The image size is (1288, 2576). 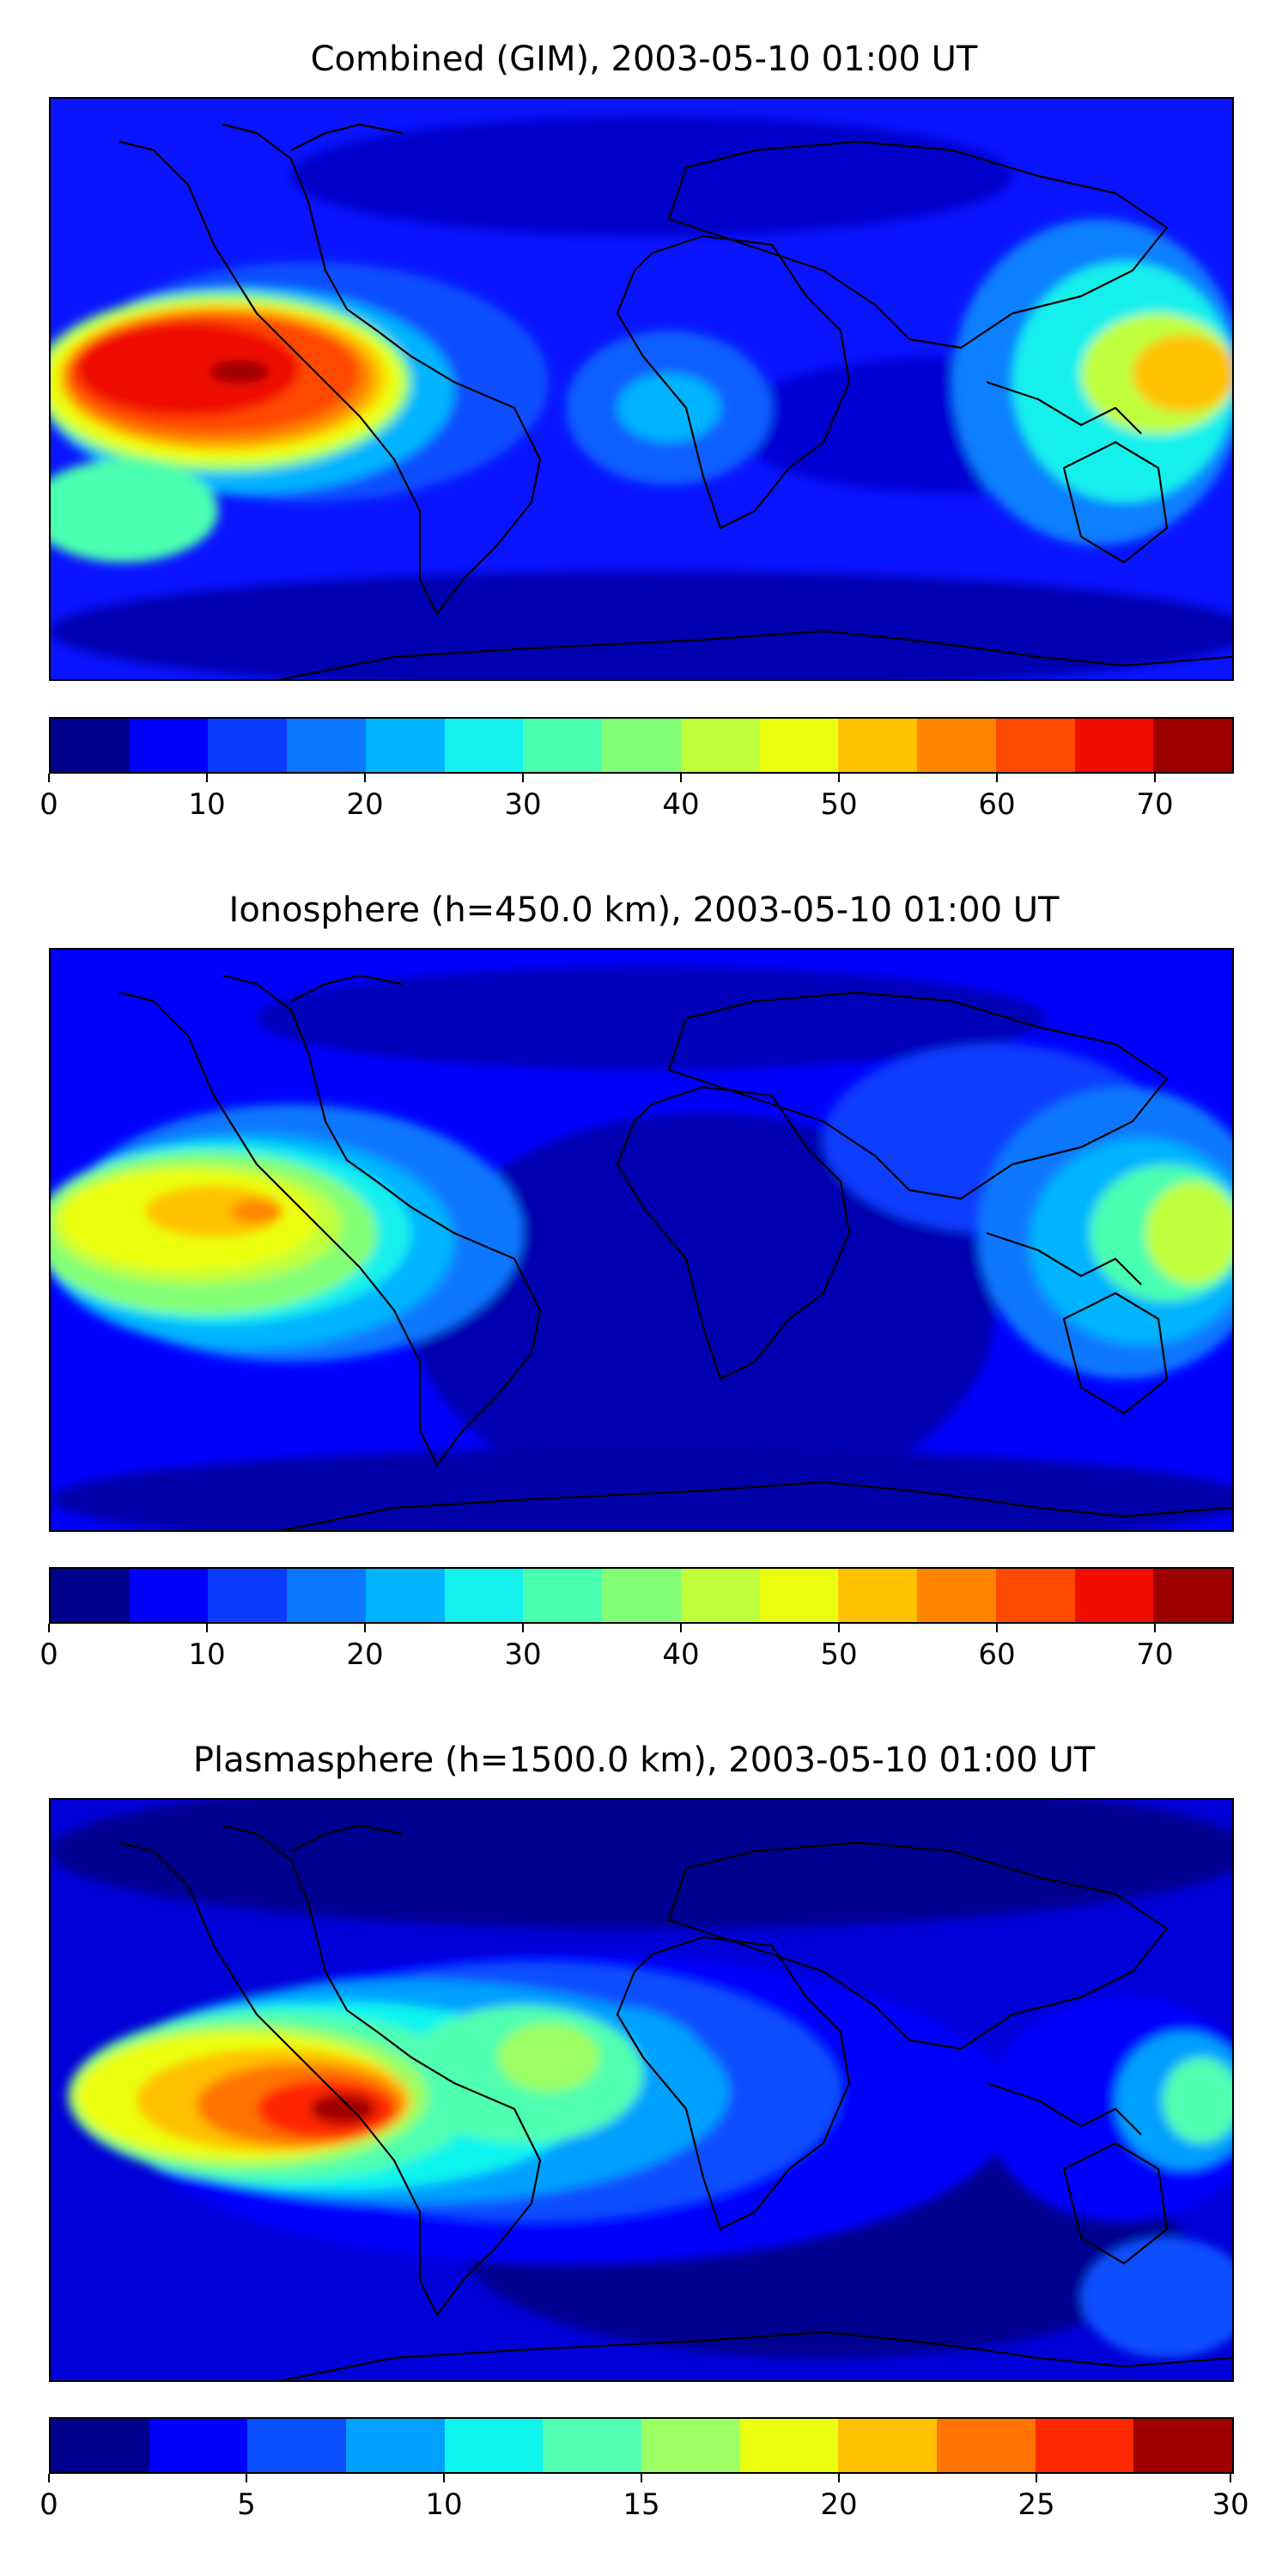 What do you see at coordinates (644, 59) in the screenshot?
I see `panel-1-title: Combined (GIM), 2003-05-10 01:00 UT` at bounding box center [644, 59].